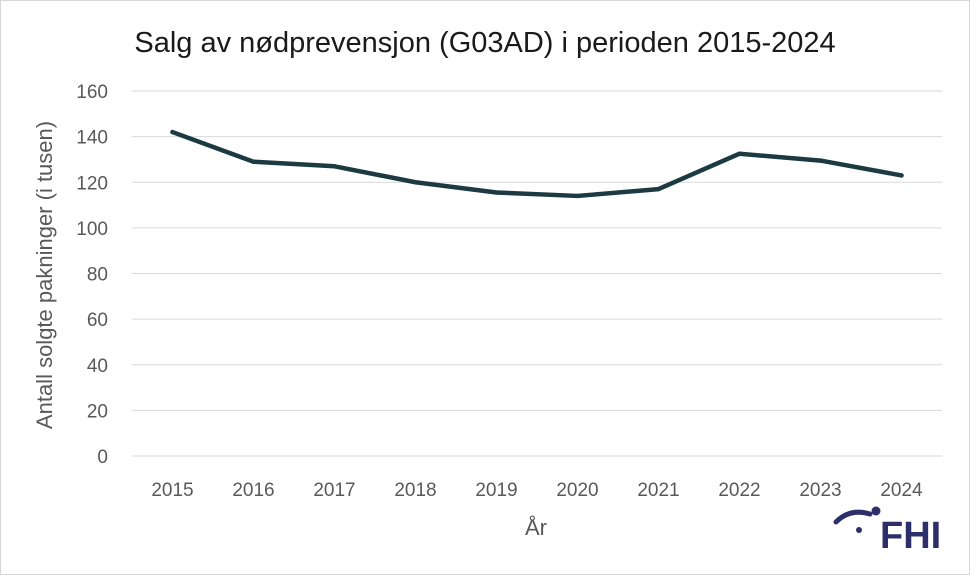 Image resolution: width=970 pixels, height=575 pixels. Describe the element at coordinates (496, 490) in the screenshot. I see `x-tick-label: 2019` at that location.